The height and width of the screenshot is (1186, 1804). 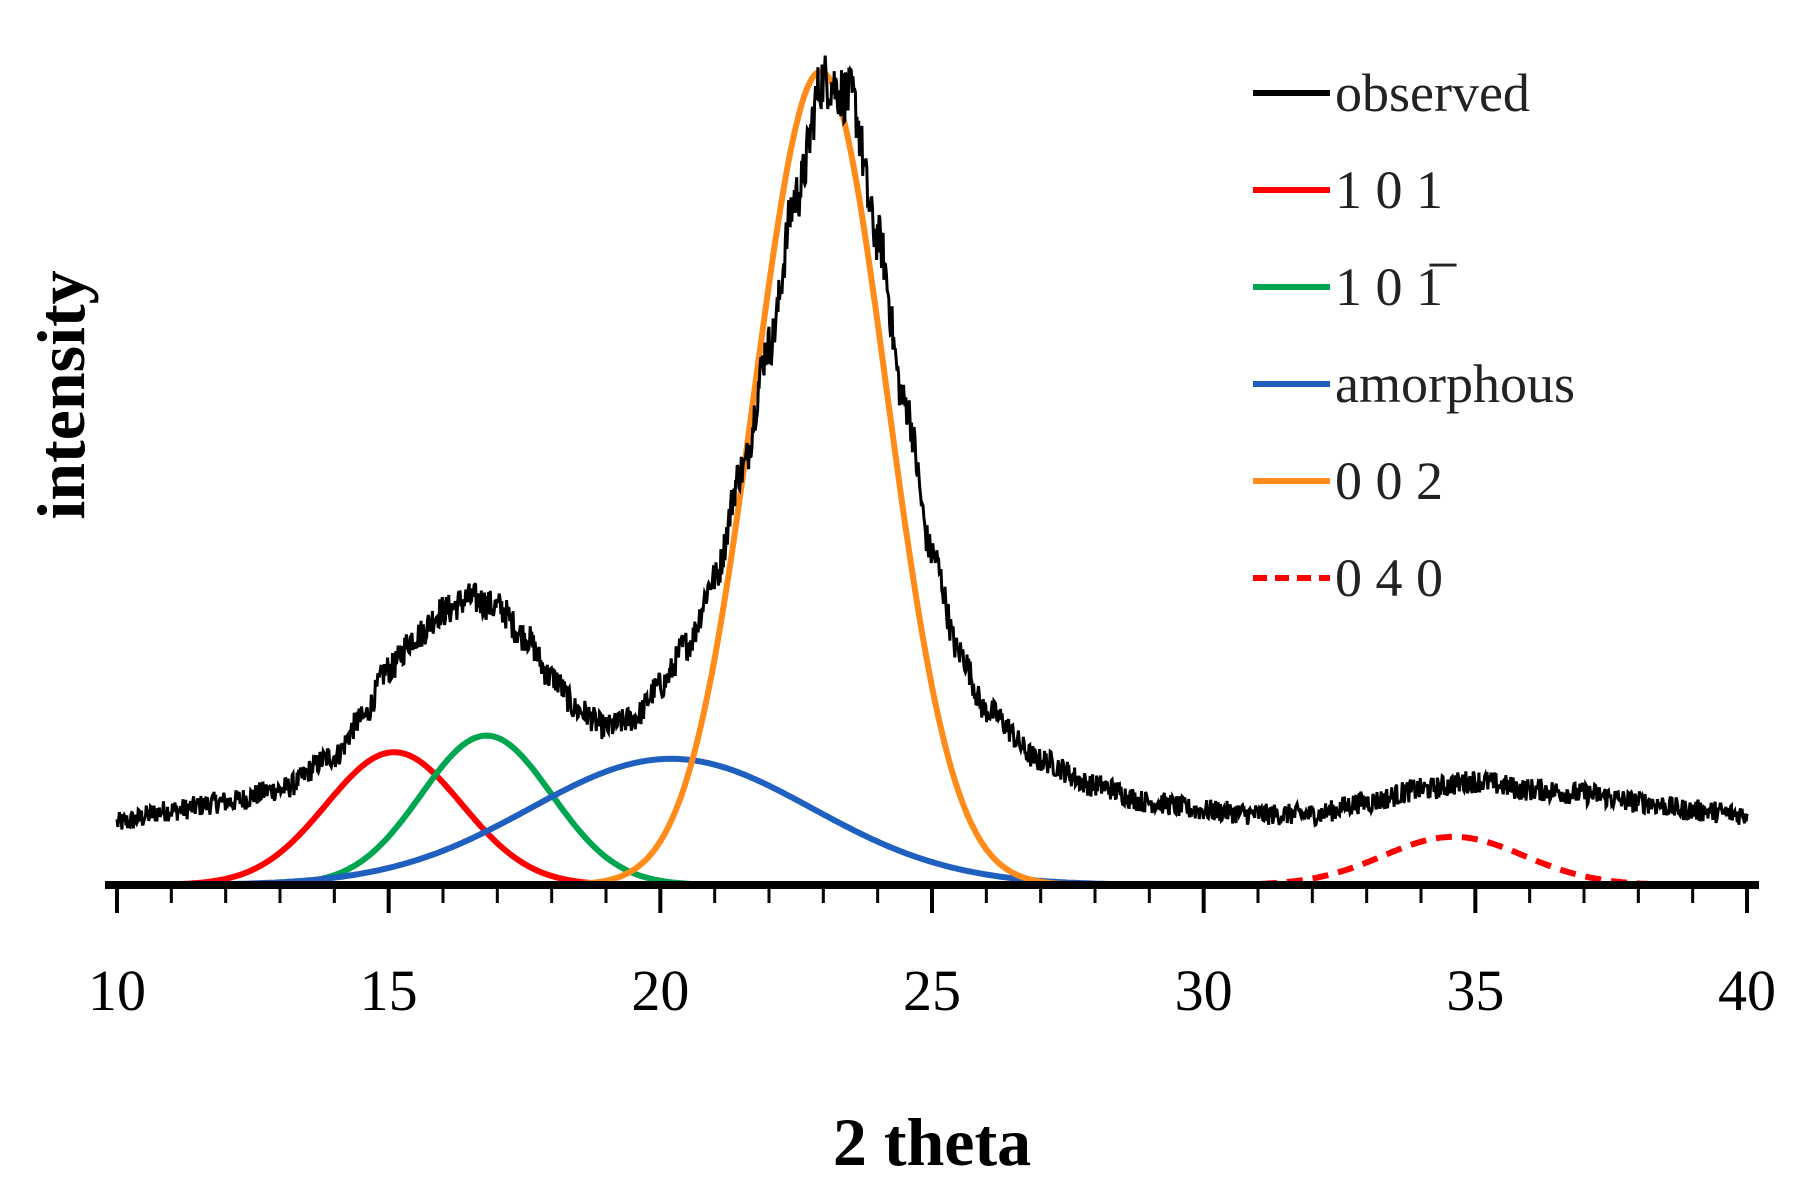 I want to click on x-tick-label: 15, so click(x=389, y=990).